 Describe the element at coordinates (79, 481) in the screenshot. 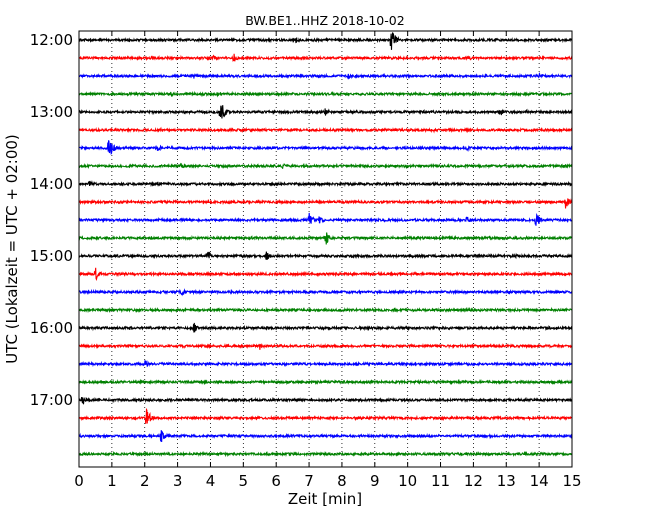

I see `x-tick-label: 0` at that location.